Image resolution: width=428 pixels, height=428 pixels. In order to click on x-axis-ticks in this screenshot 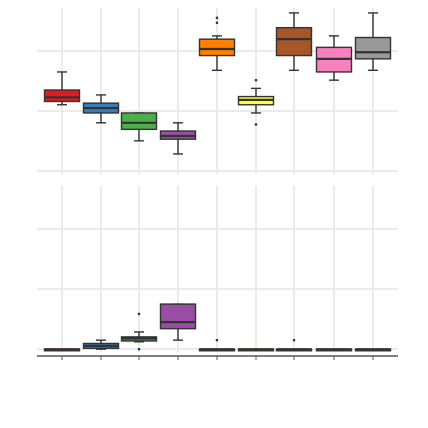, I will do `click(217, 358)`.